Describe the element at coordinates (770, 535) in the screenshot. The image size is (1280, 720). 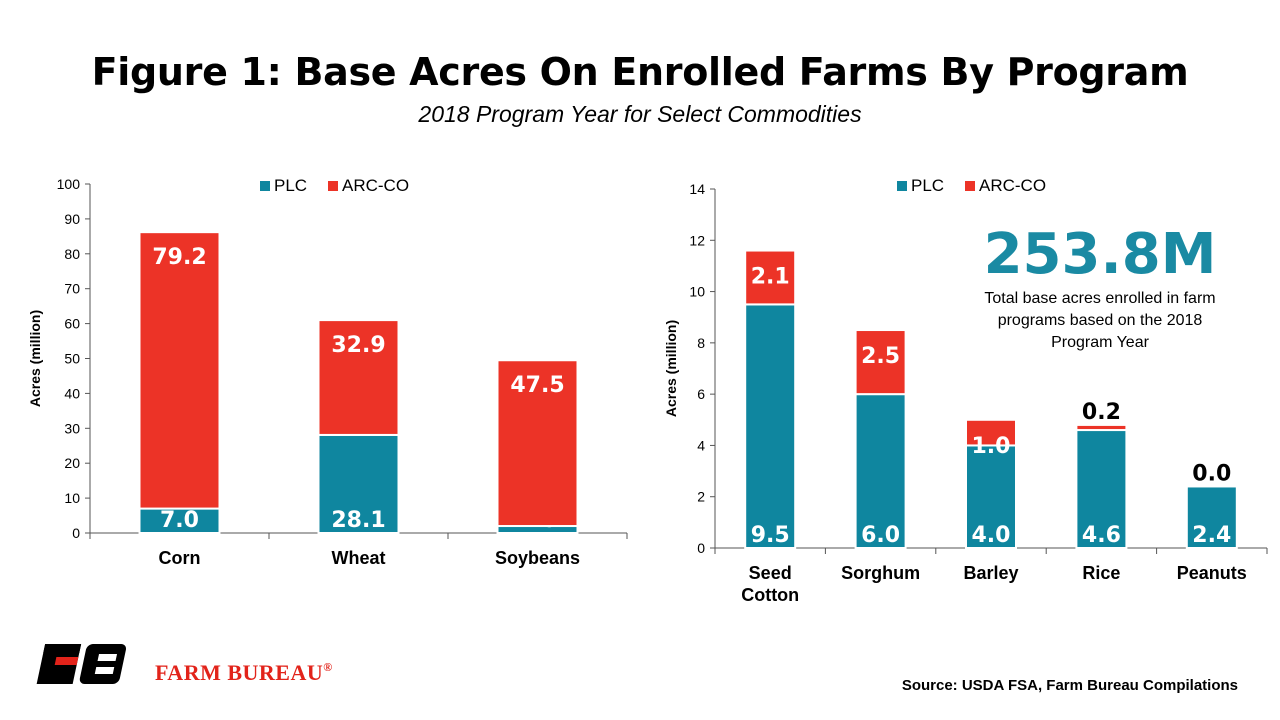
I see `data-label-plc: 9.5` at that location.